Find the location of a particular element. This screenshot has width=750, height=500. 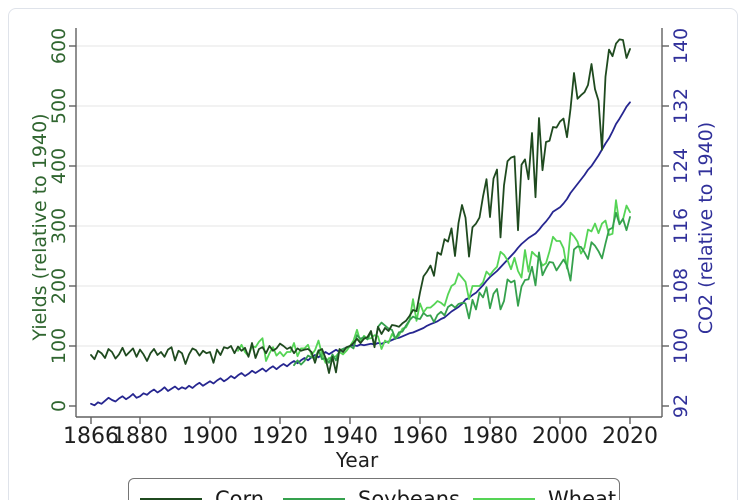

svg-text: 116 is located at coordinates (681, 226).